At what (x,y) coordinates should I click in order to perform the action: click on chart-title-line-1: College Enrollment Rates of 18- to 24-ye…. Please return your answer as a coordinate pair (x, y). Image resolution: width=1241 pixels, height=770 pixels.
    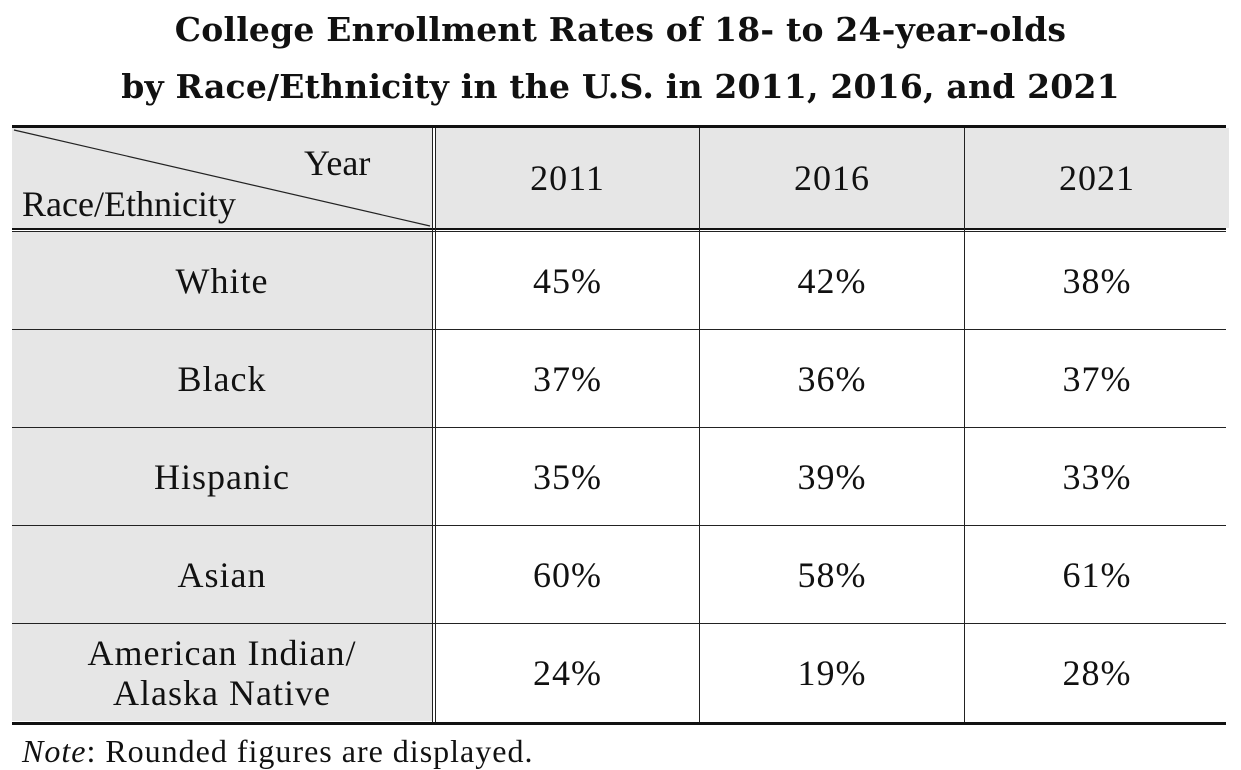
    Looking at the image, I should click on (620, 29).